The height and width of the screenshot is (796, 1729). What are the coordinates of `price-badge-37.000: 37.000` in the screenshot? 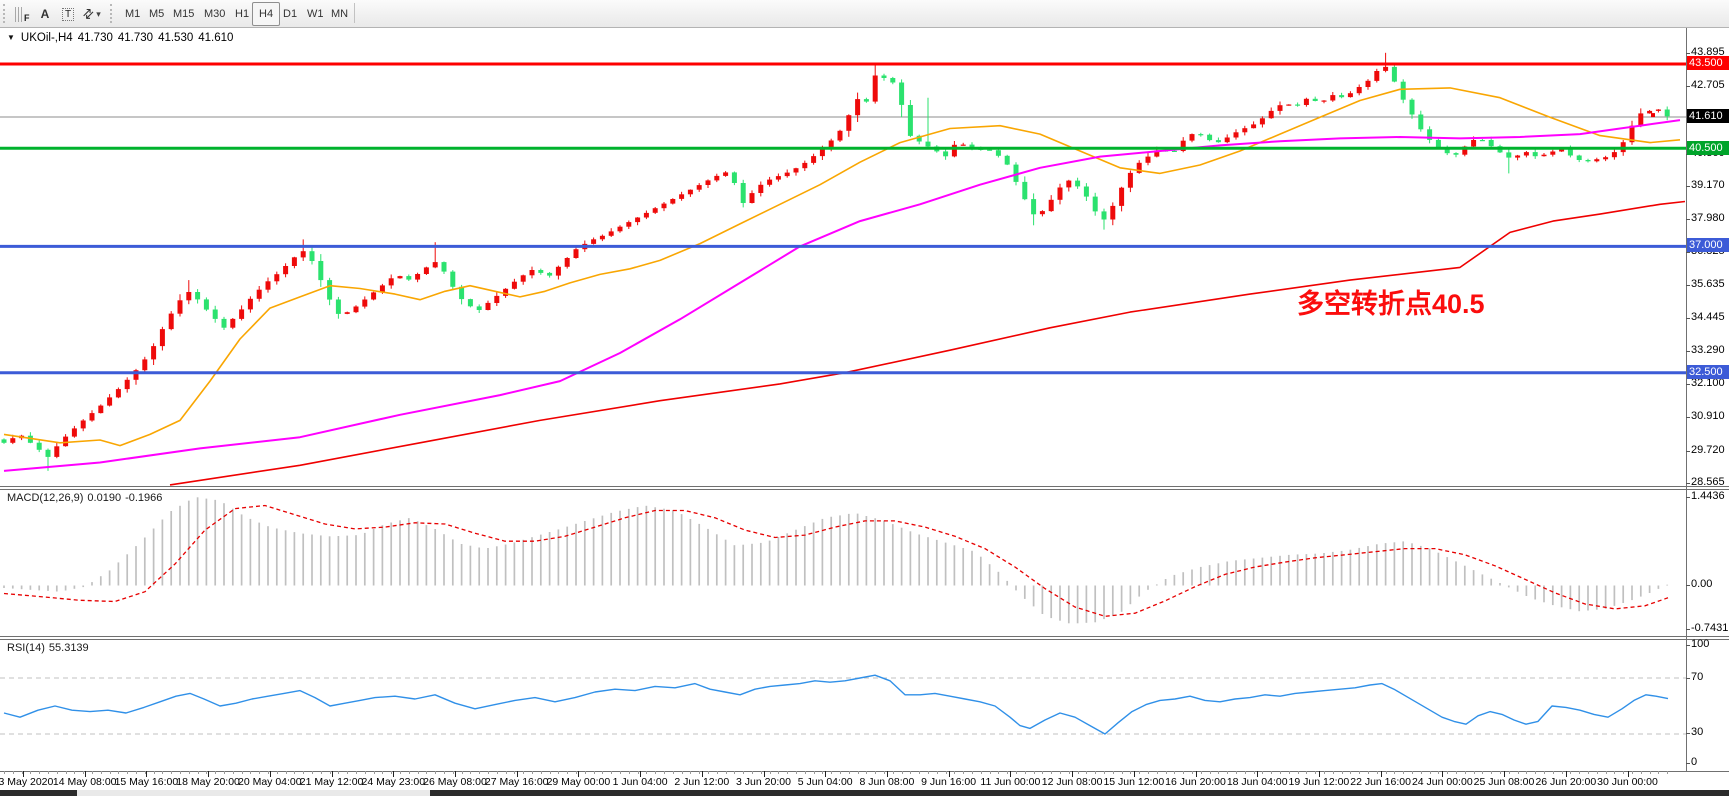 It's located at (1708, 245).